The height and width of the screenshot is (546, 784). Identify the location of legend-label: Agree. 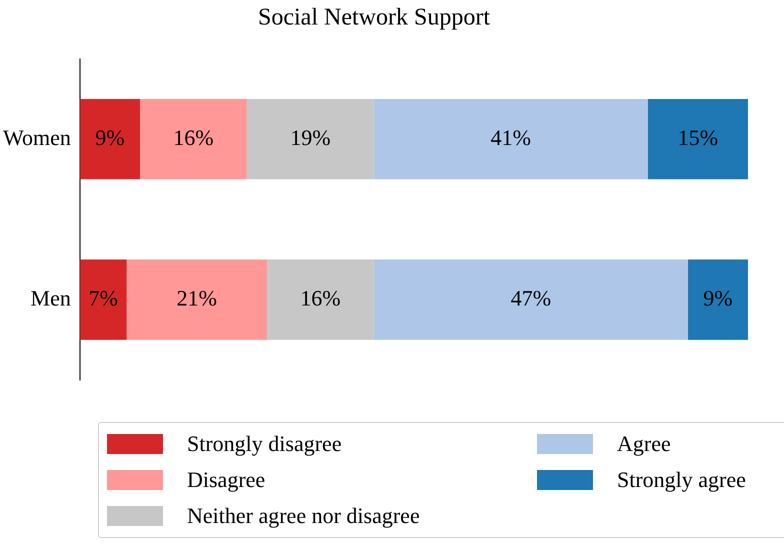
(644, 444).